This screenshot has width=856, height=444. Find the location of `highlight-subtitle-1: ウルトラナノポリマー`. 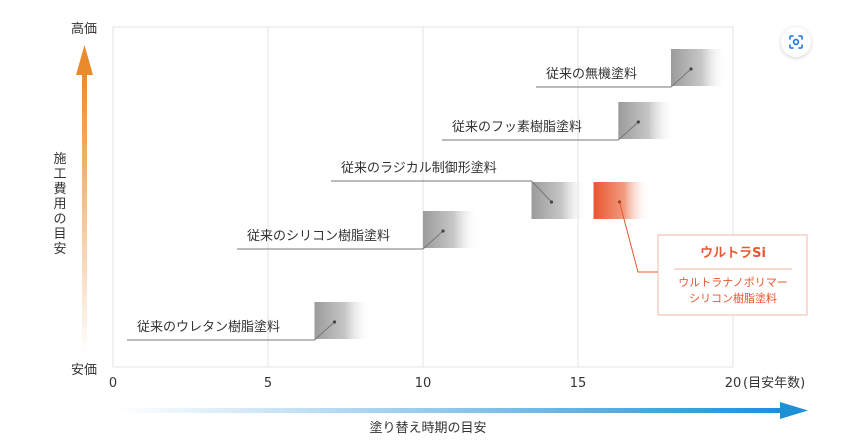

highlight-subtitle-1: ウルトラナノポリマー is located at coordinates (732, 282).